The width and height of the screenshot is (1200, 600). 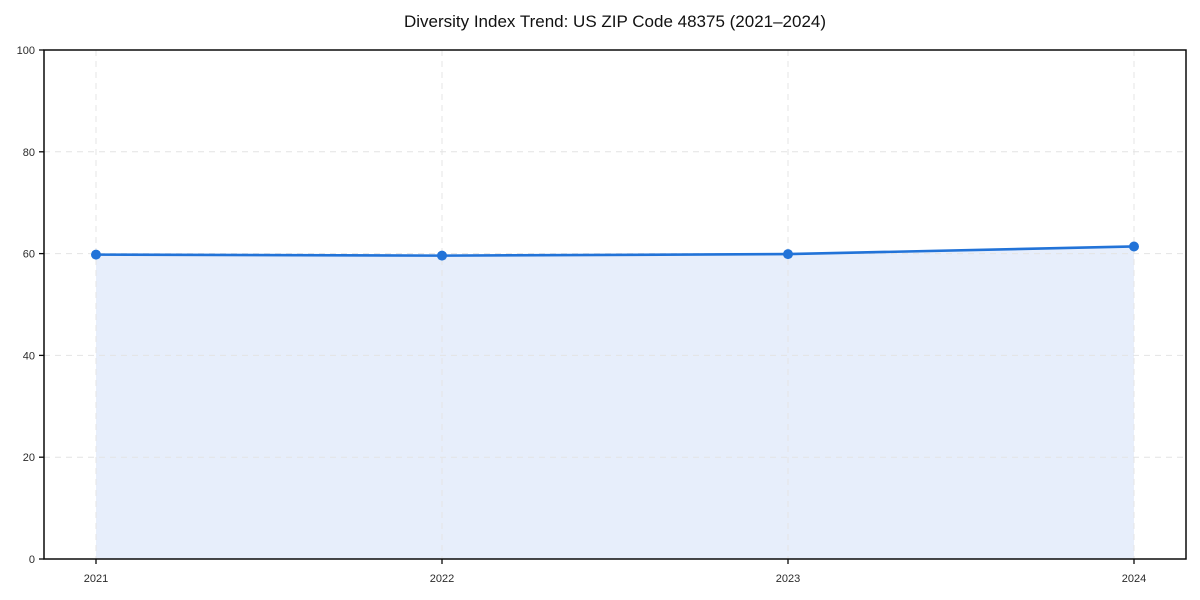 What do you see at coordinates (29, 255) in the screenshot?
I see `y-tick-label: 60` at bounding box center [29, 255].